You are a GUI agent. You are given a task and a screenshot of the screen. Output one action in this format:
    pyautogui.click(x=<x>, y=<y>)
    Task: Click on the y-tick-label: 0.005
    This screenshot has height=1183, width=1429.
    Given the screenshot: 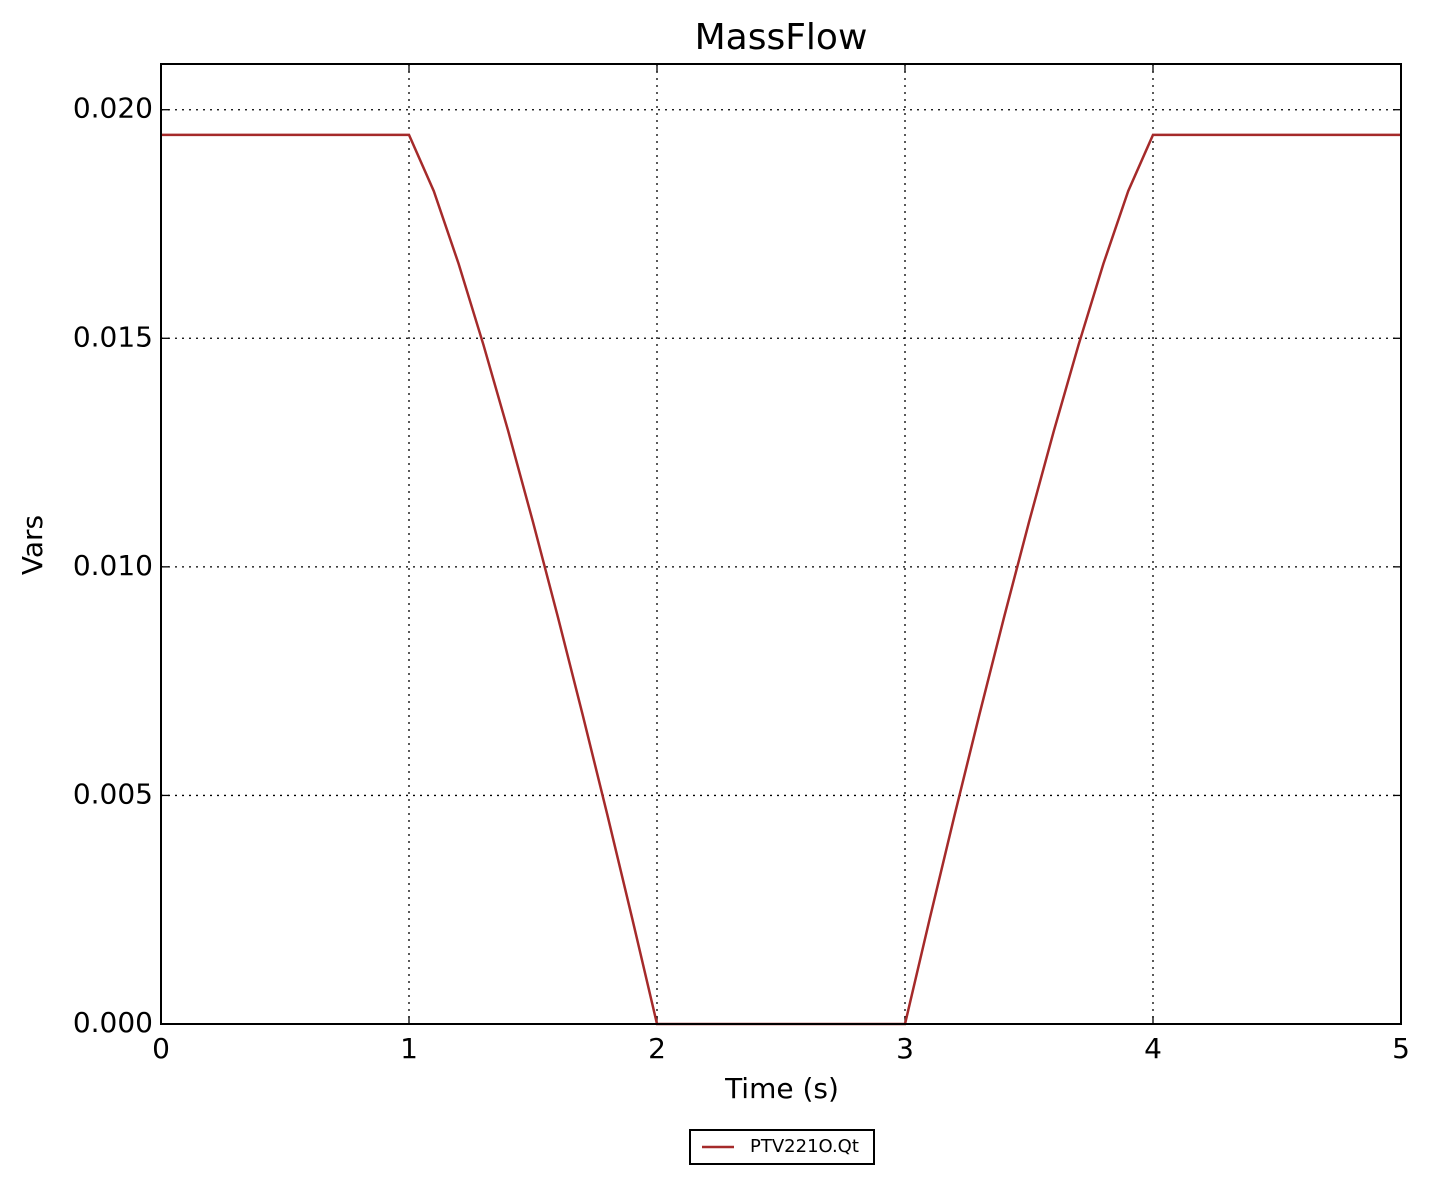 What is the action you would take?
    pyautogui.click(x=113, y=793)
    